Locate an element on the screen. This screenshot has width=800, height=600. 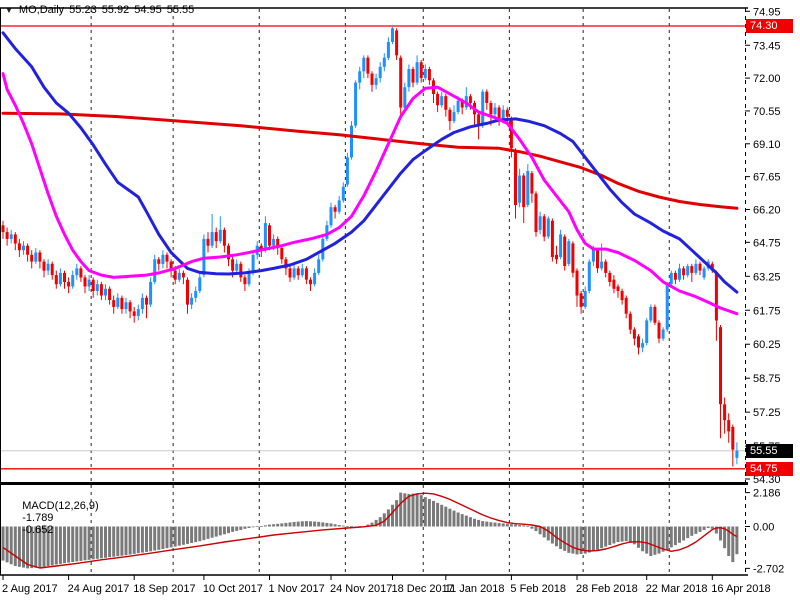
time-tick-label: 16 Apr 2018 is located at coordinates (740, 589).